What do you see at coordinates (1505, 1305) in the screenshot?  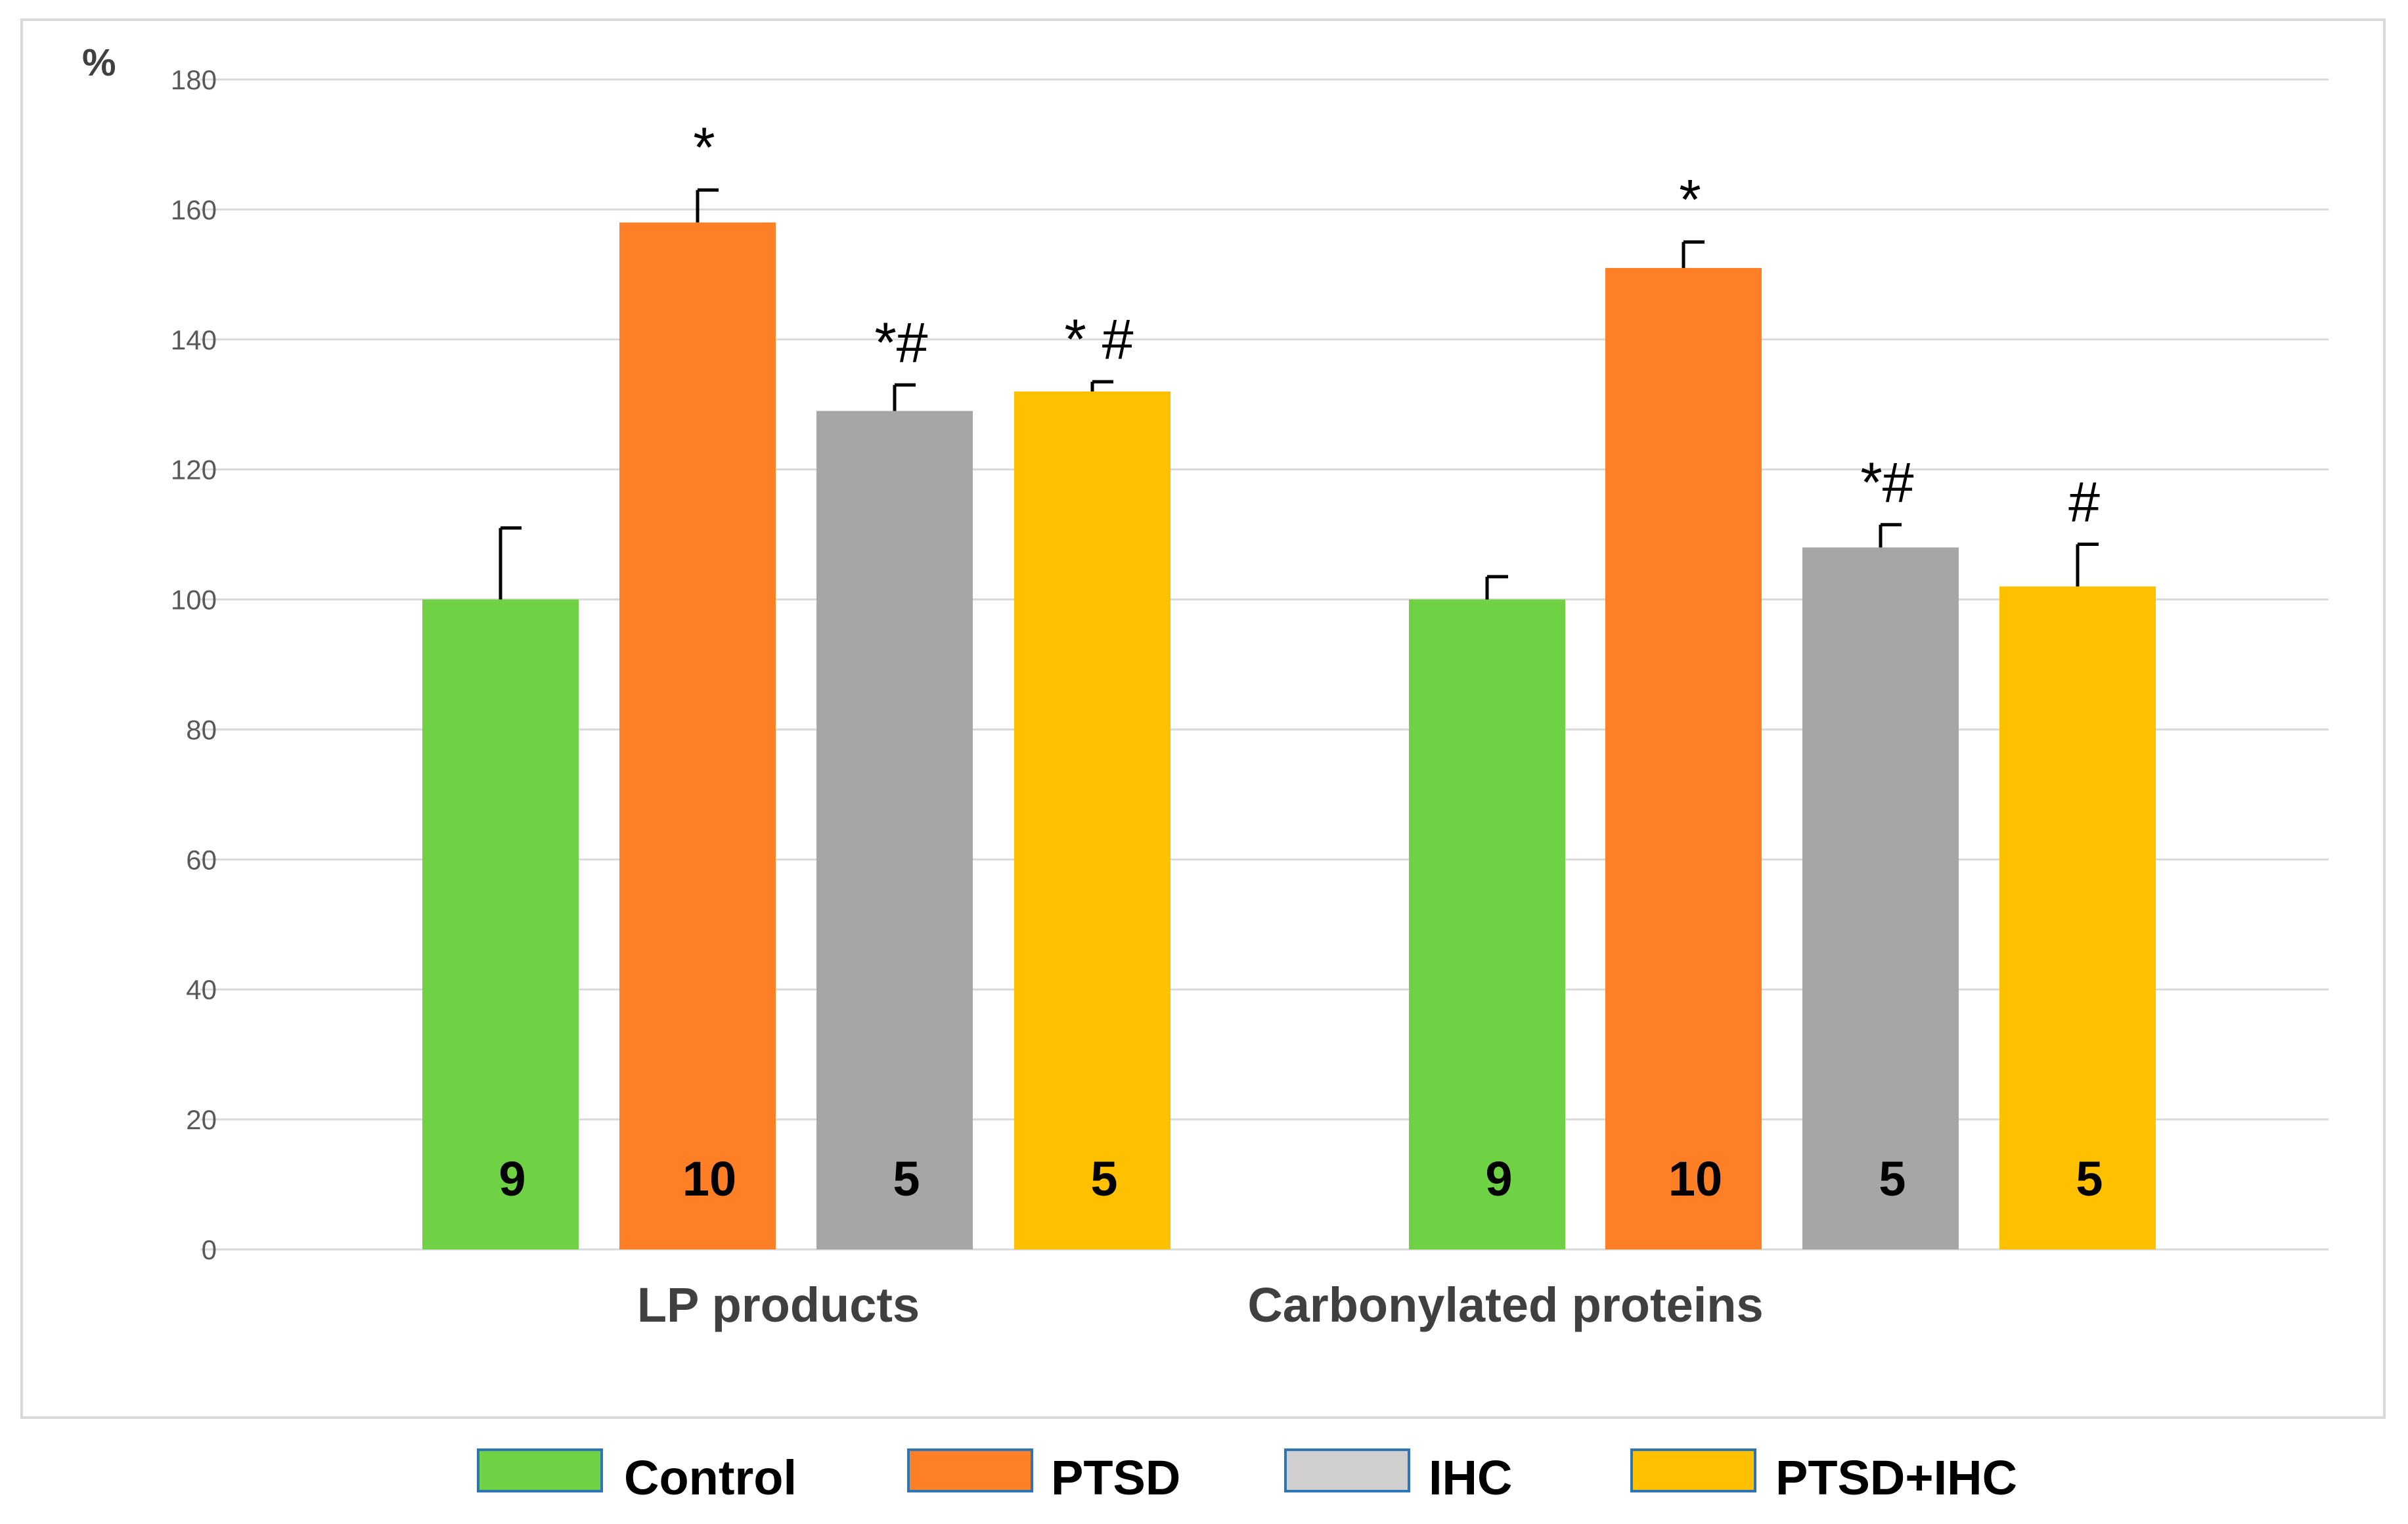 I see `category-label: Carbonylated proteins` at bounding box center [1505, 1305].